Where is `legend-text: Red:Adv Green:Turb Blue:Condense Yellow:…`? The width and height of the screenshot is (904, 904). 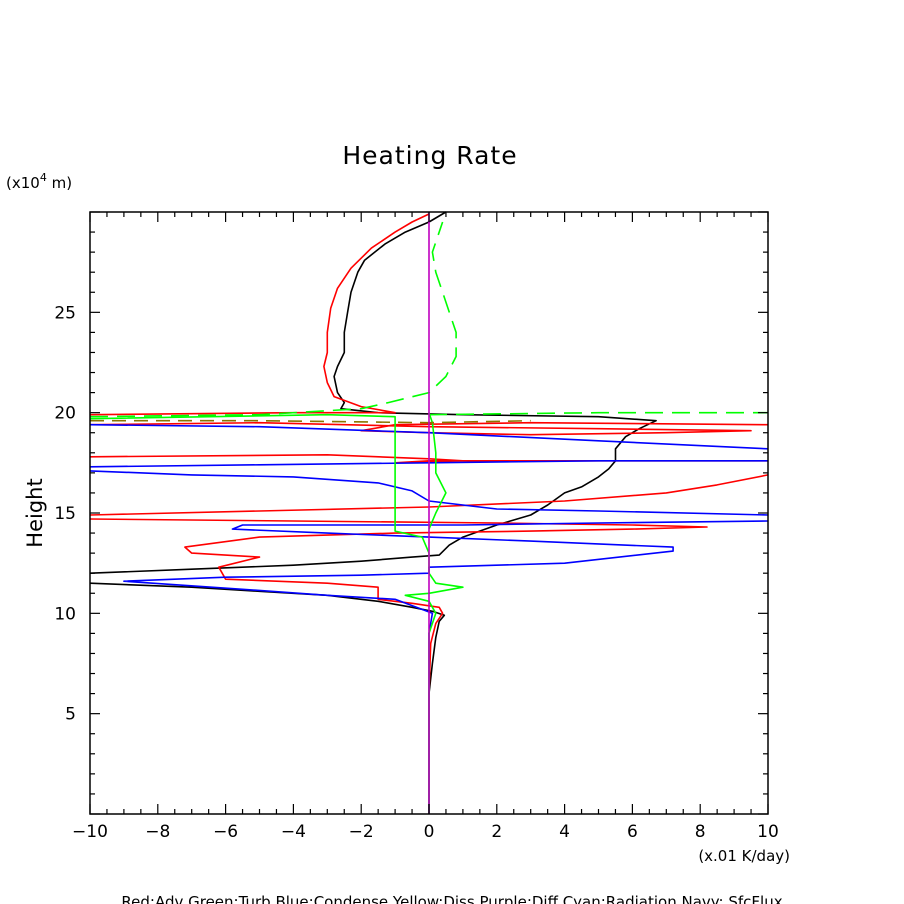
legend-text: Red:Adv Green:Turb Blue:Condense Yellow:… is located at coordinates (451, 898).